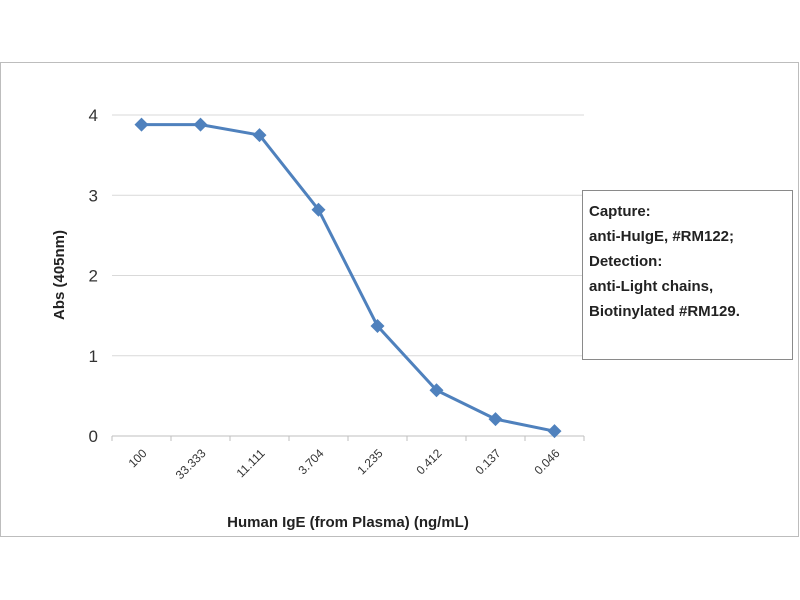  What do you see at coordinates (59, 275) in the screenshot?
I see `y-axis-title: Abs (405nm)` at bounding box center [59, 275].